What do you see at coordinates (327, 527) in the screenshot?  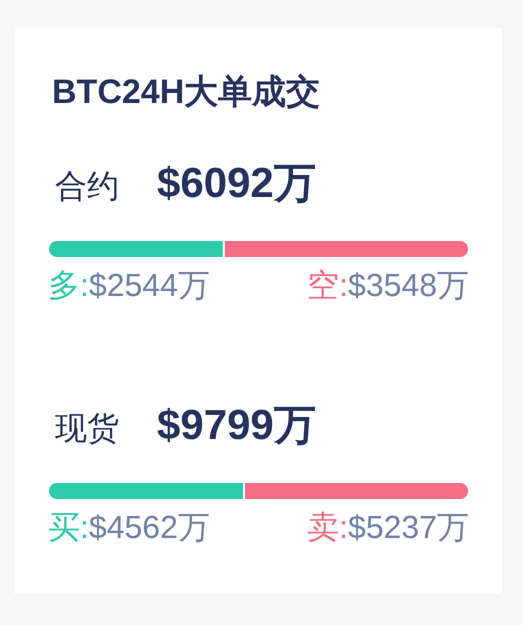 I see `series-label: 卖:` at bounding box center [327, 527].